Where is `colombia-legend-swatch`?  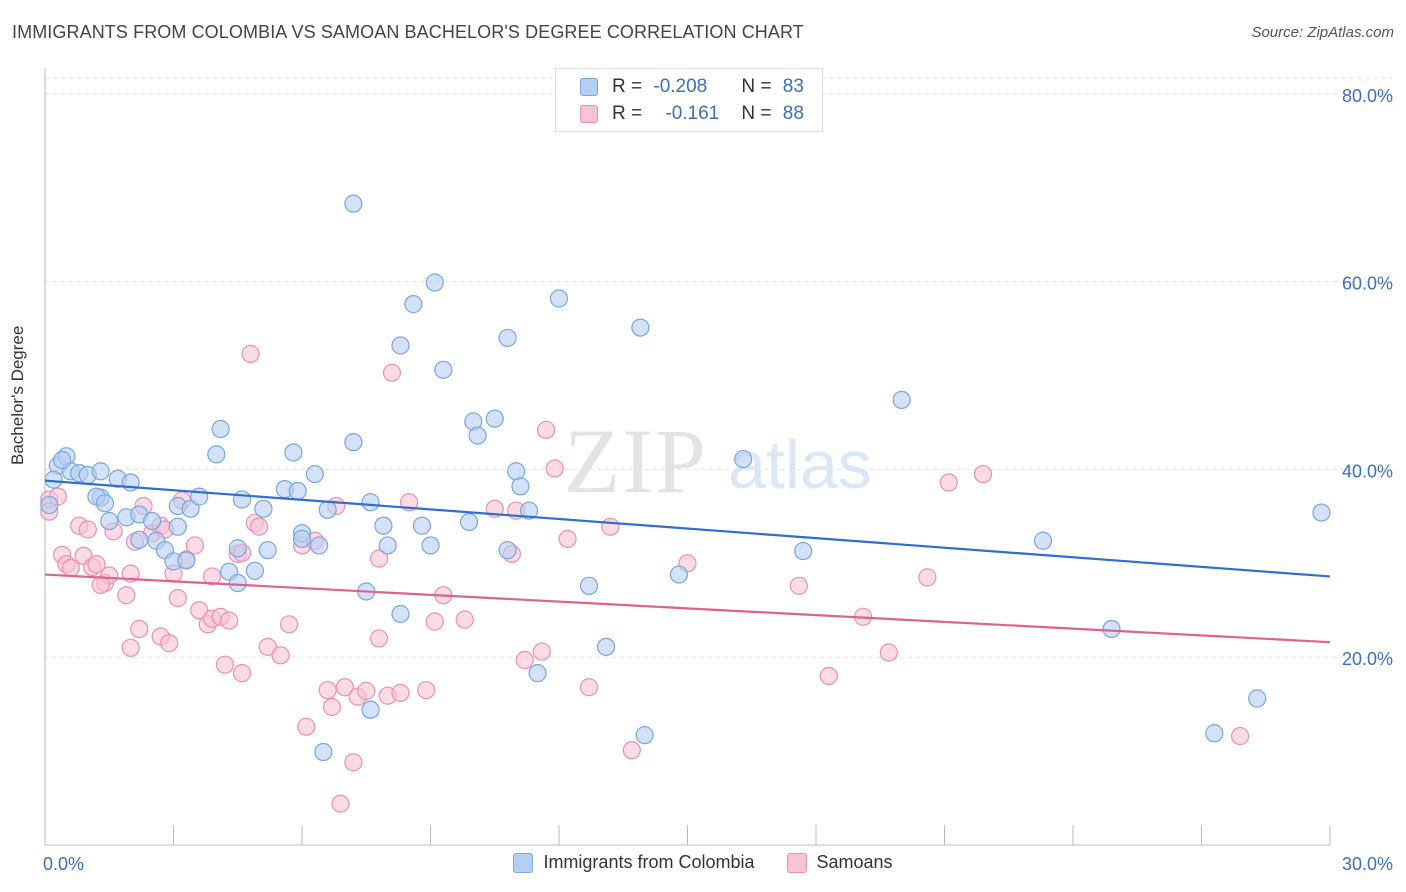
colombia-legend-swatch is located at coordinates (523, 862).